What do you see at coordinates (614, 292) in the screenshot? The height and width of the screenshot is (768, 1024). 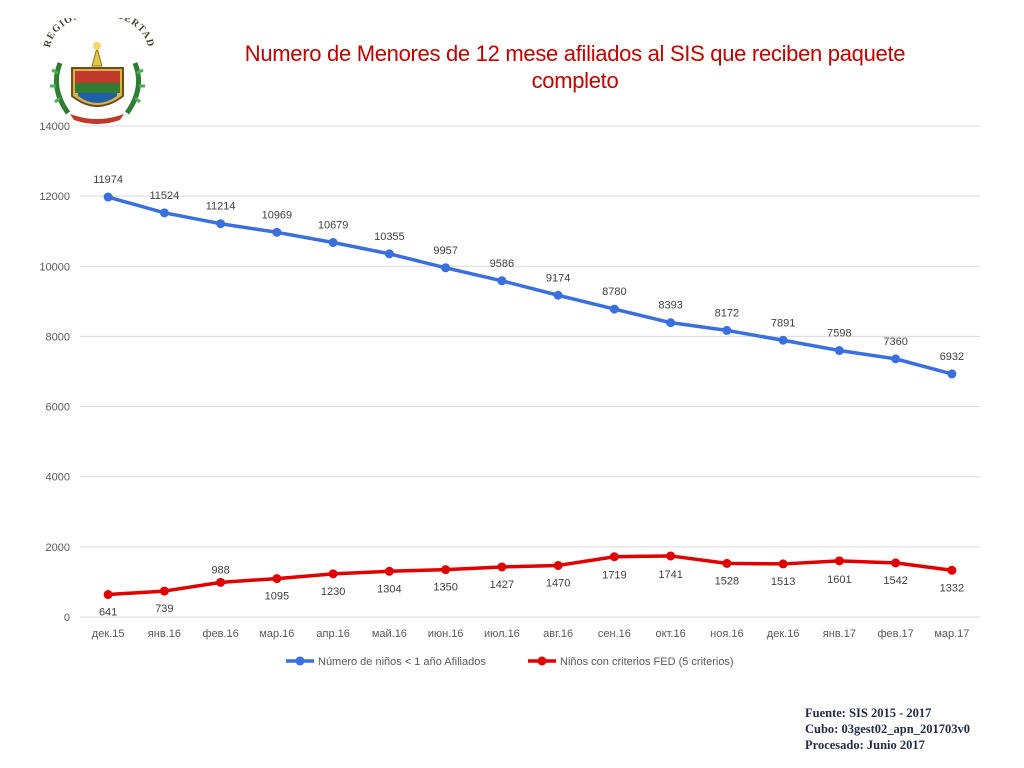 I see `data-label: 8780` at bounding box center [614, 292].